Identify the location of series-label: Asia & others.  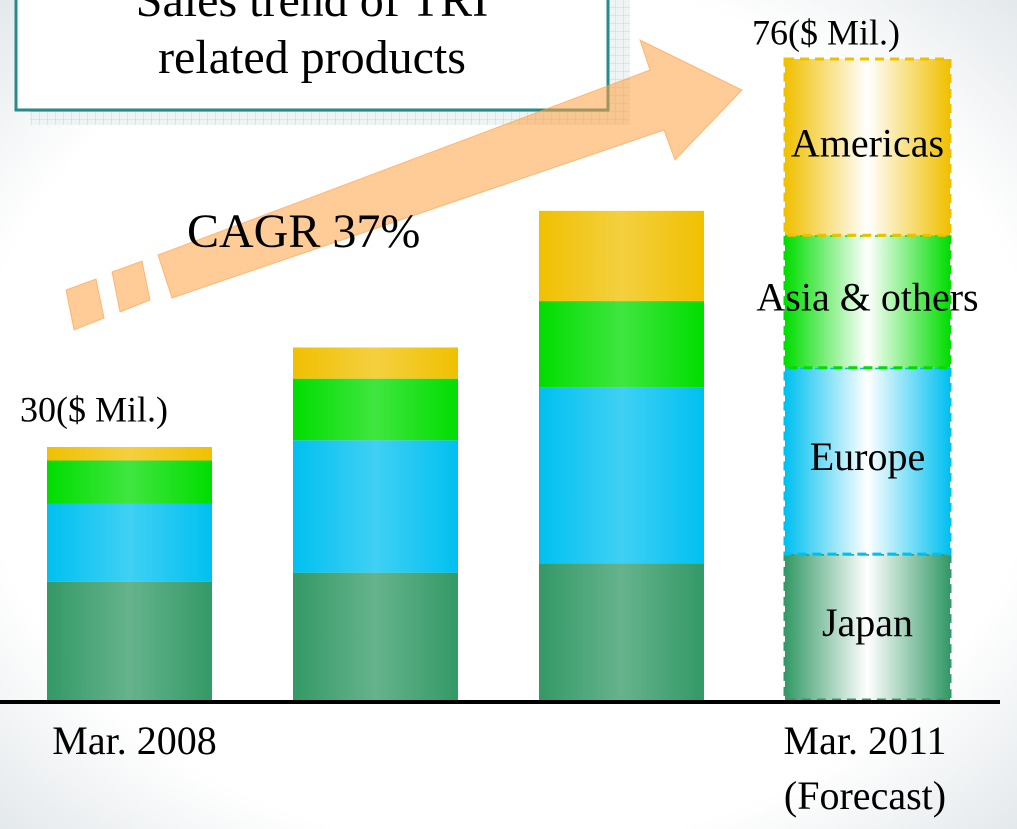
(867, 297).